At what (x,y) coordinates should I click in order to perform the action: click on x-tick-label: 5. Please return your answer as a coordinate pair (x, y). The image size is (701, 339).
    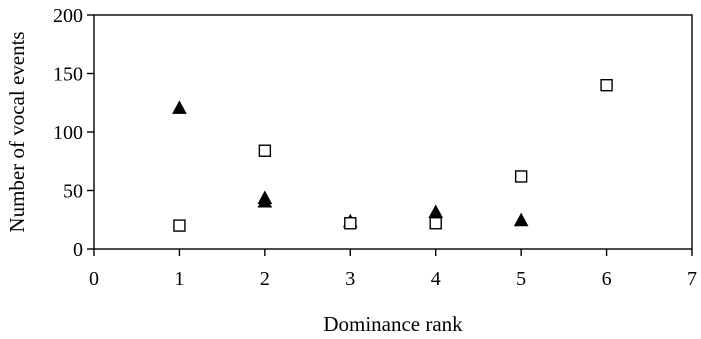
    Looking at the image, I should click on (521, 279).